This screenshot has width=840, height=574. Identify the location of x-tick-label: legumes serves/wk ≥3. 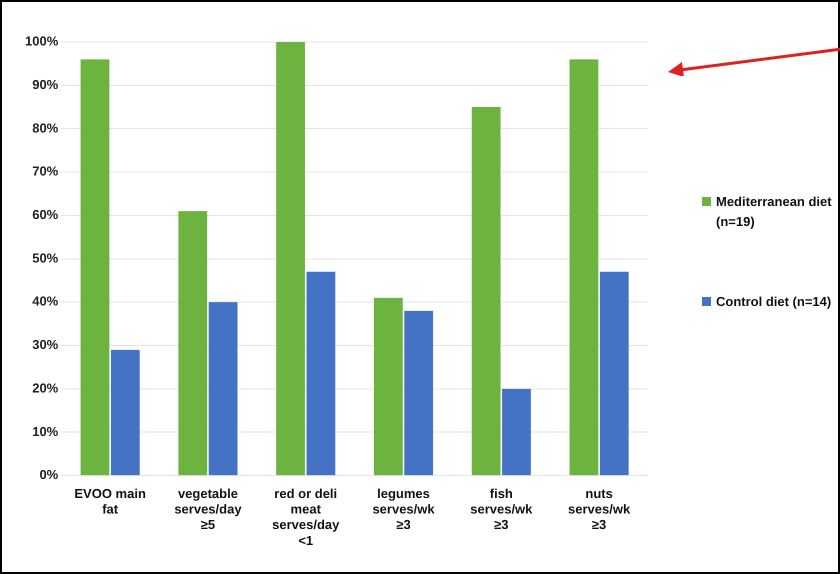
(404, 509).